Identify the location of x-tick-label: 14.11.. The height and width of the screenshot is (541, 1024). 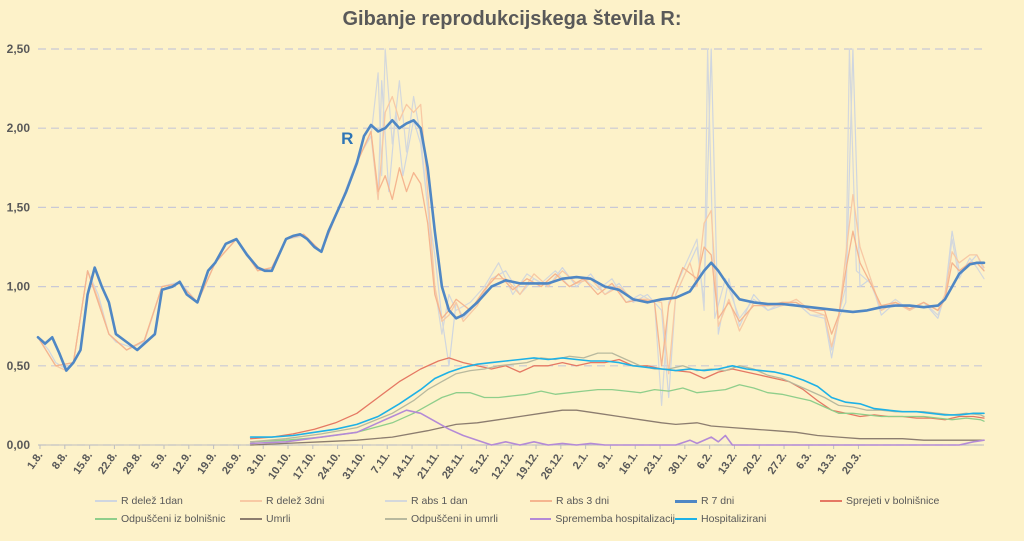
(403, 465).